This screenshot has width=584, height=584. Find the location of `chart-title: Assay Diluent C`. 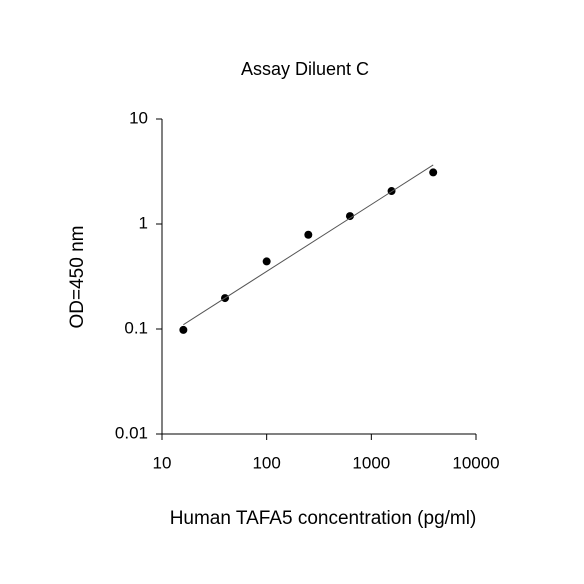

chart-title: Assay Diluent C is located at coordinates (305, 69).